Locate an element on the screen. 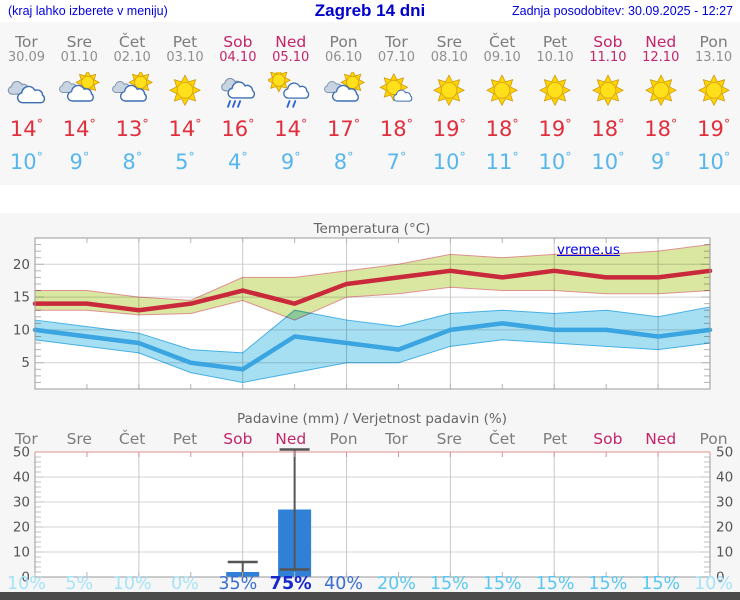  precip-y-label-right: 0 is located at coordinates (720, 578).